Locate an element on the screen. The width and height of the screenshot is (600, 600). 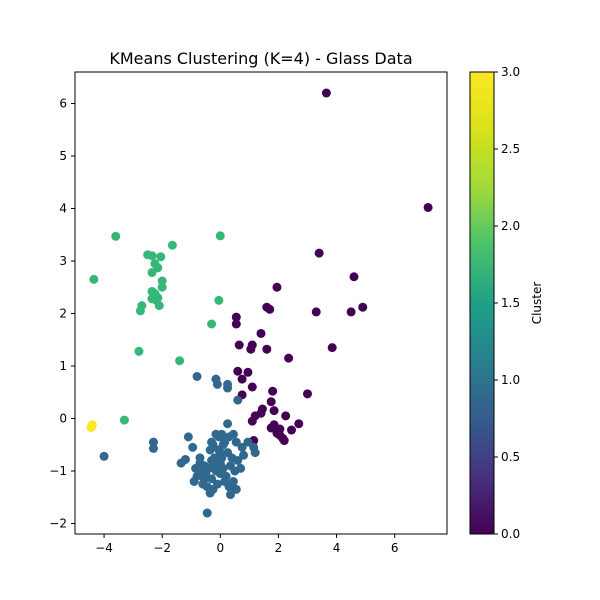
x-tick-label: −2 is located at coordinates (162, 548).